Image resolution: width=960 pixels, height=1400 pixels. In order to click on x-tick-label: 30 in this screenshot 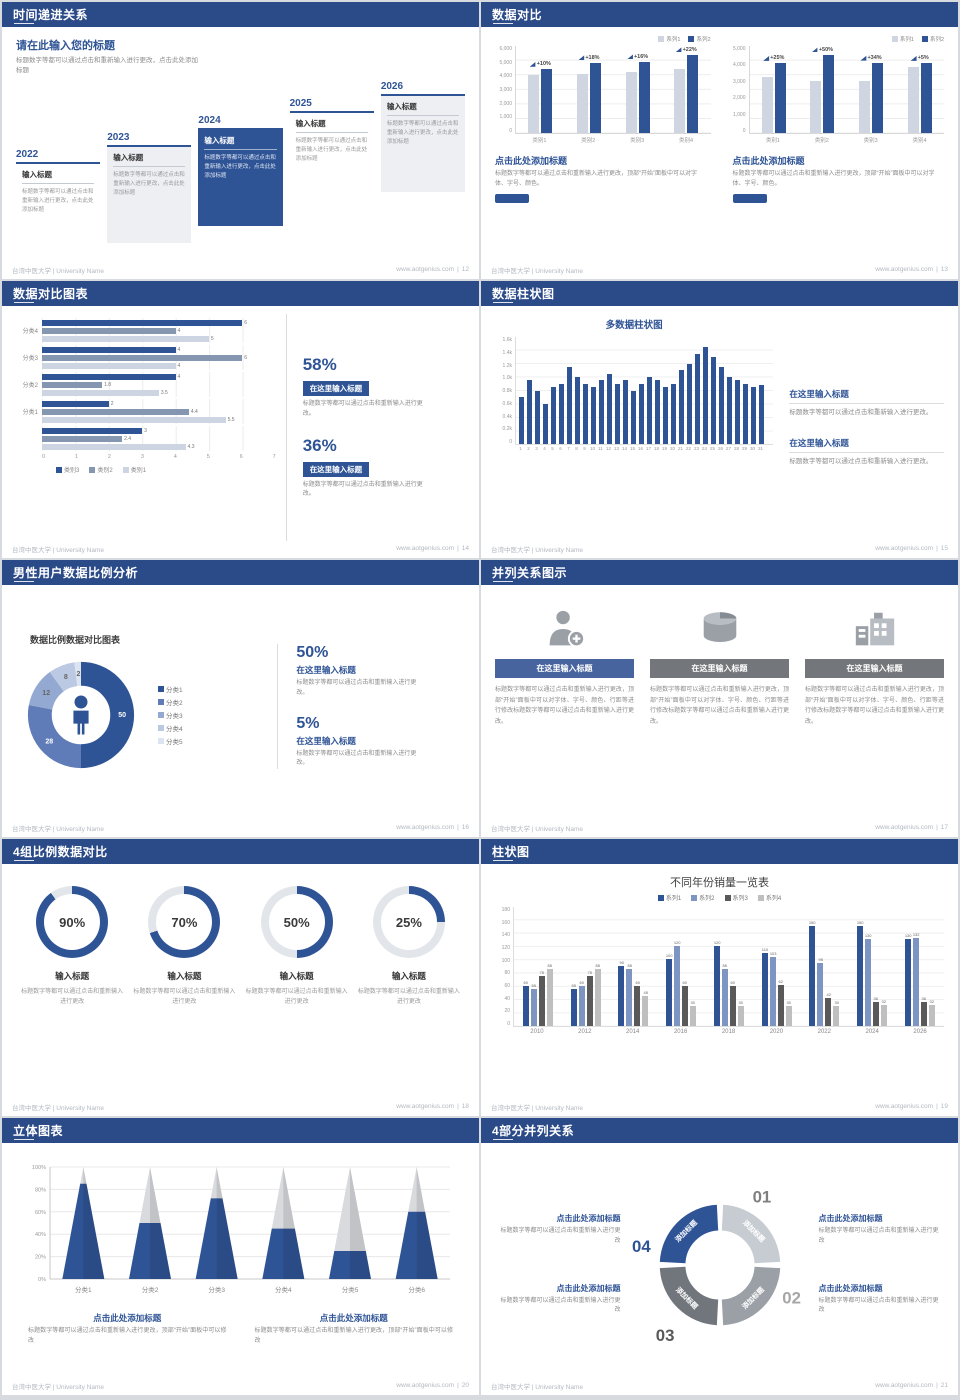, I will do `click(753, 448)`.